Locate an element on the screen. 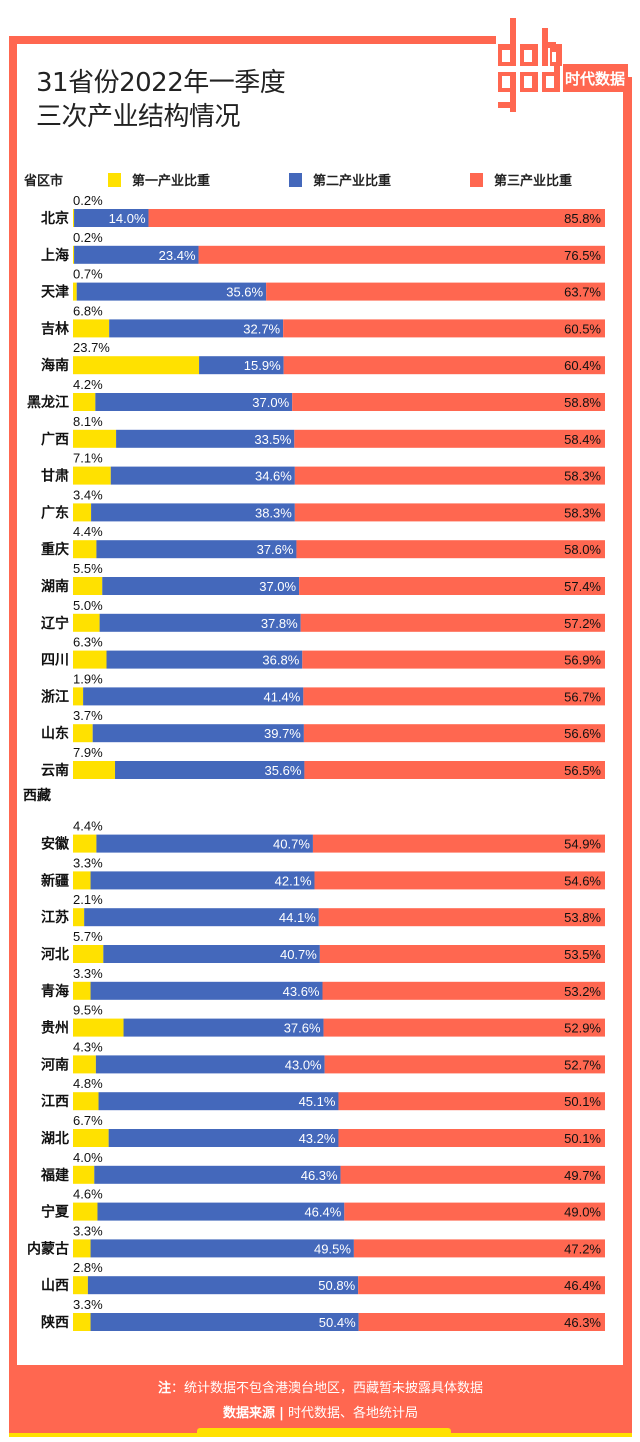 This screenshot has width=640, height=1442. data-label-tertiary: 58.0% is located at coordinates (582, 549).